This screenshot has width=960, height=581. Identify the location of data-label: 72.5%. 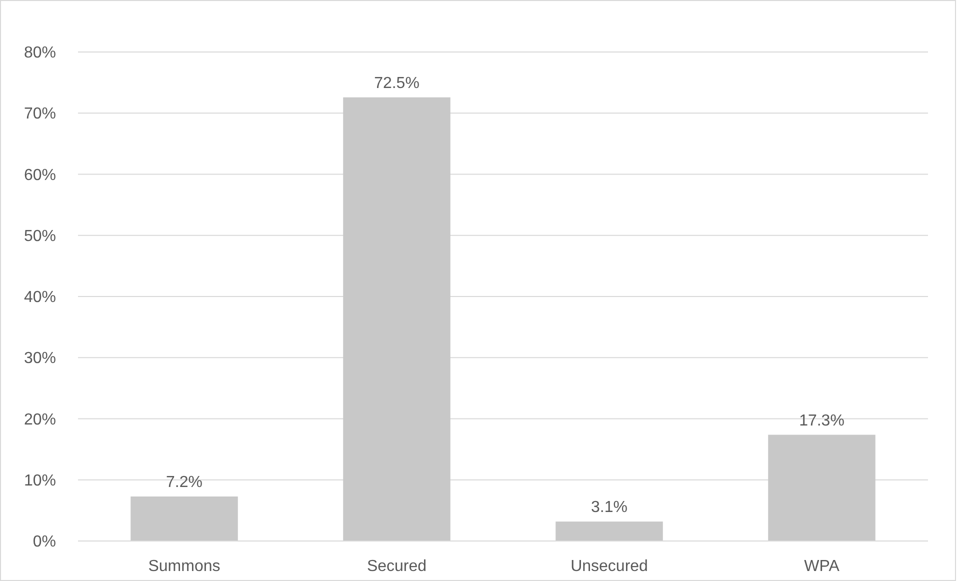
(397, 83).